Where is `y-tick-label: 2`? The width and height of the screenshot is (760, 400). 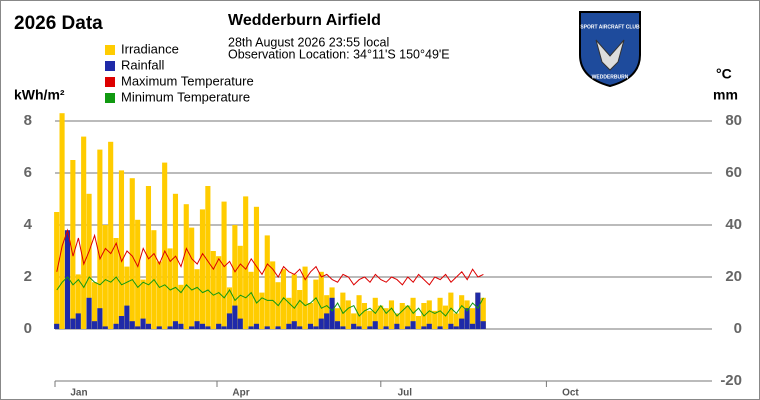 y-tick-label: 2 is located at coordinates (28, 276).